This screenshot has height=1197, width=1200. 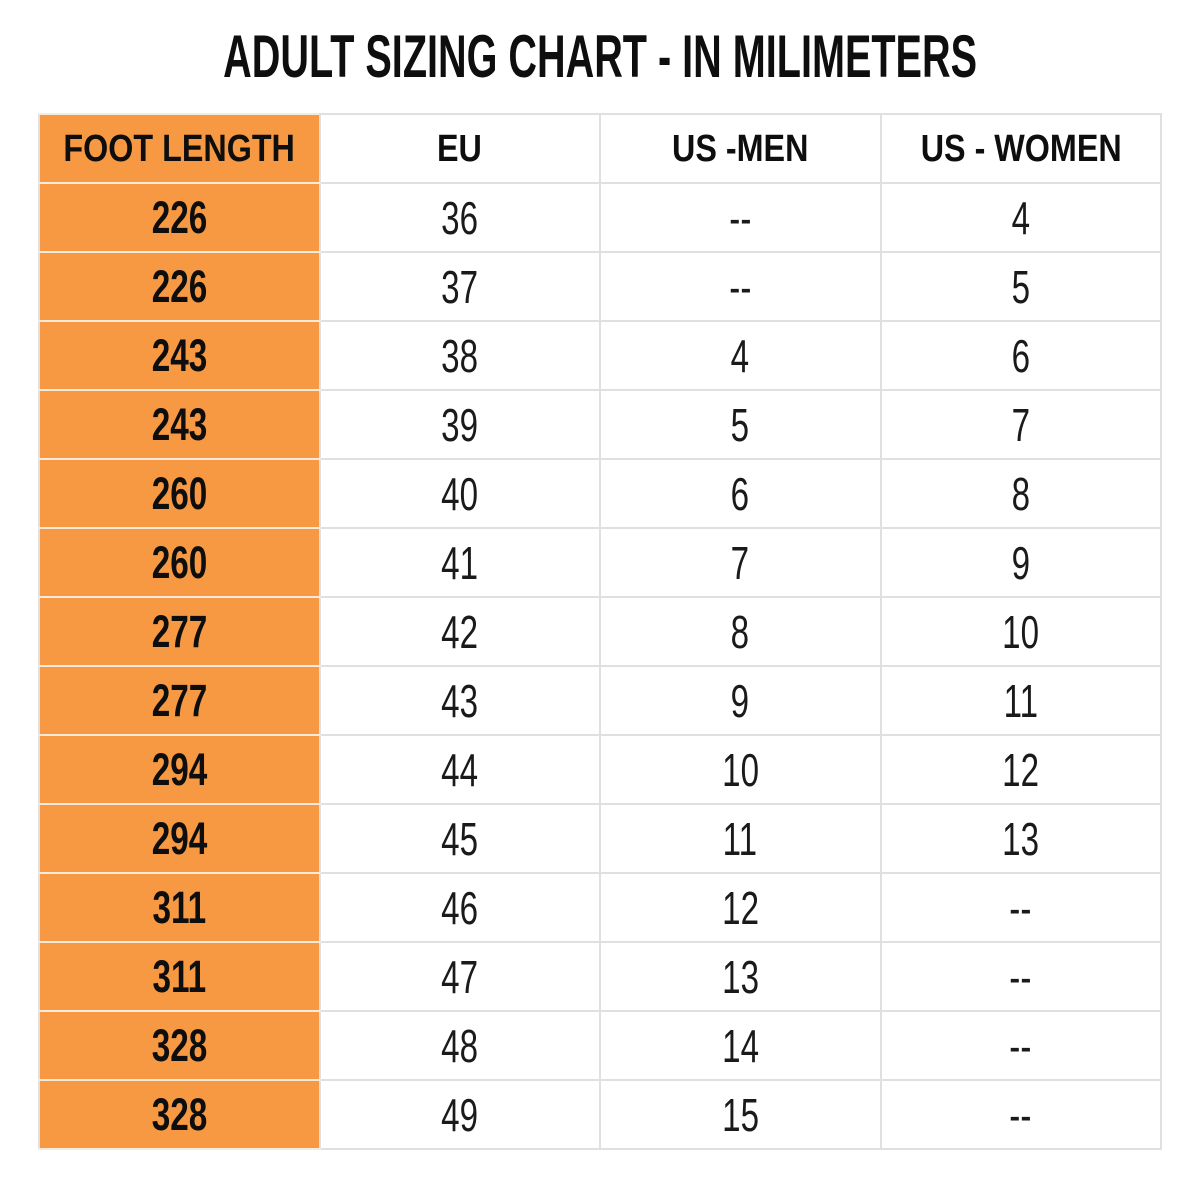 I want to click on cell-value: 12, so click(x=740, y=907).